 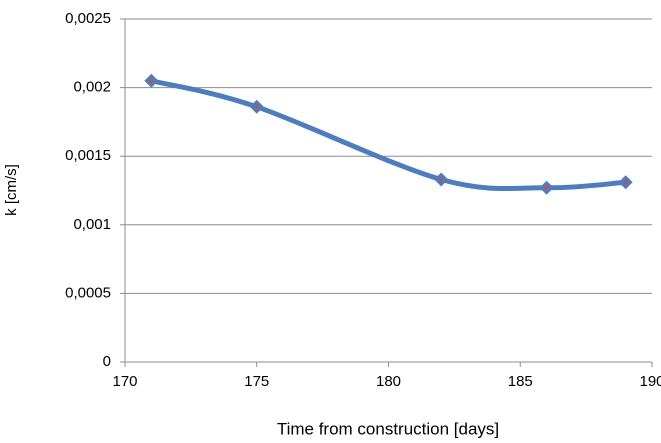 What do you see at coordinates (256, 381) in the screenshot?
I see `x-tick-label: 175` at bounding box center [256, 381].